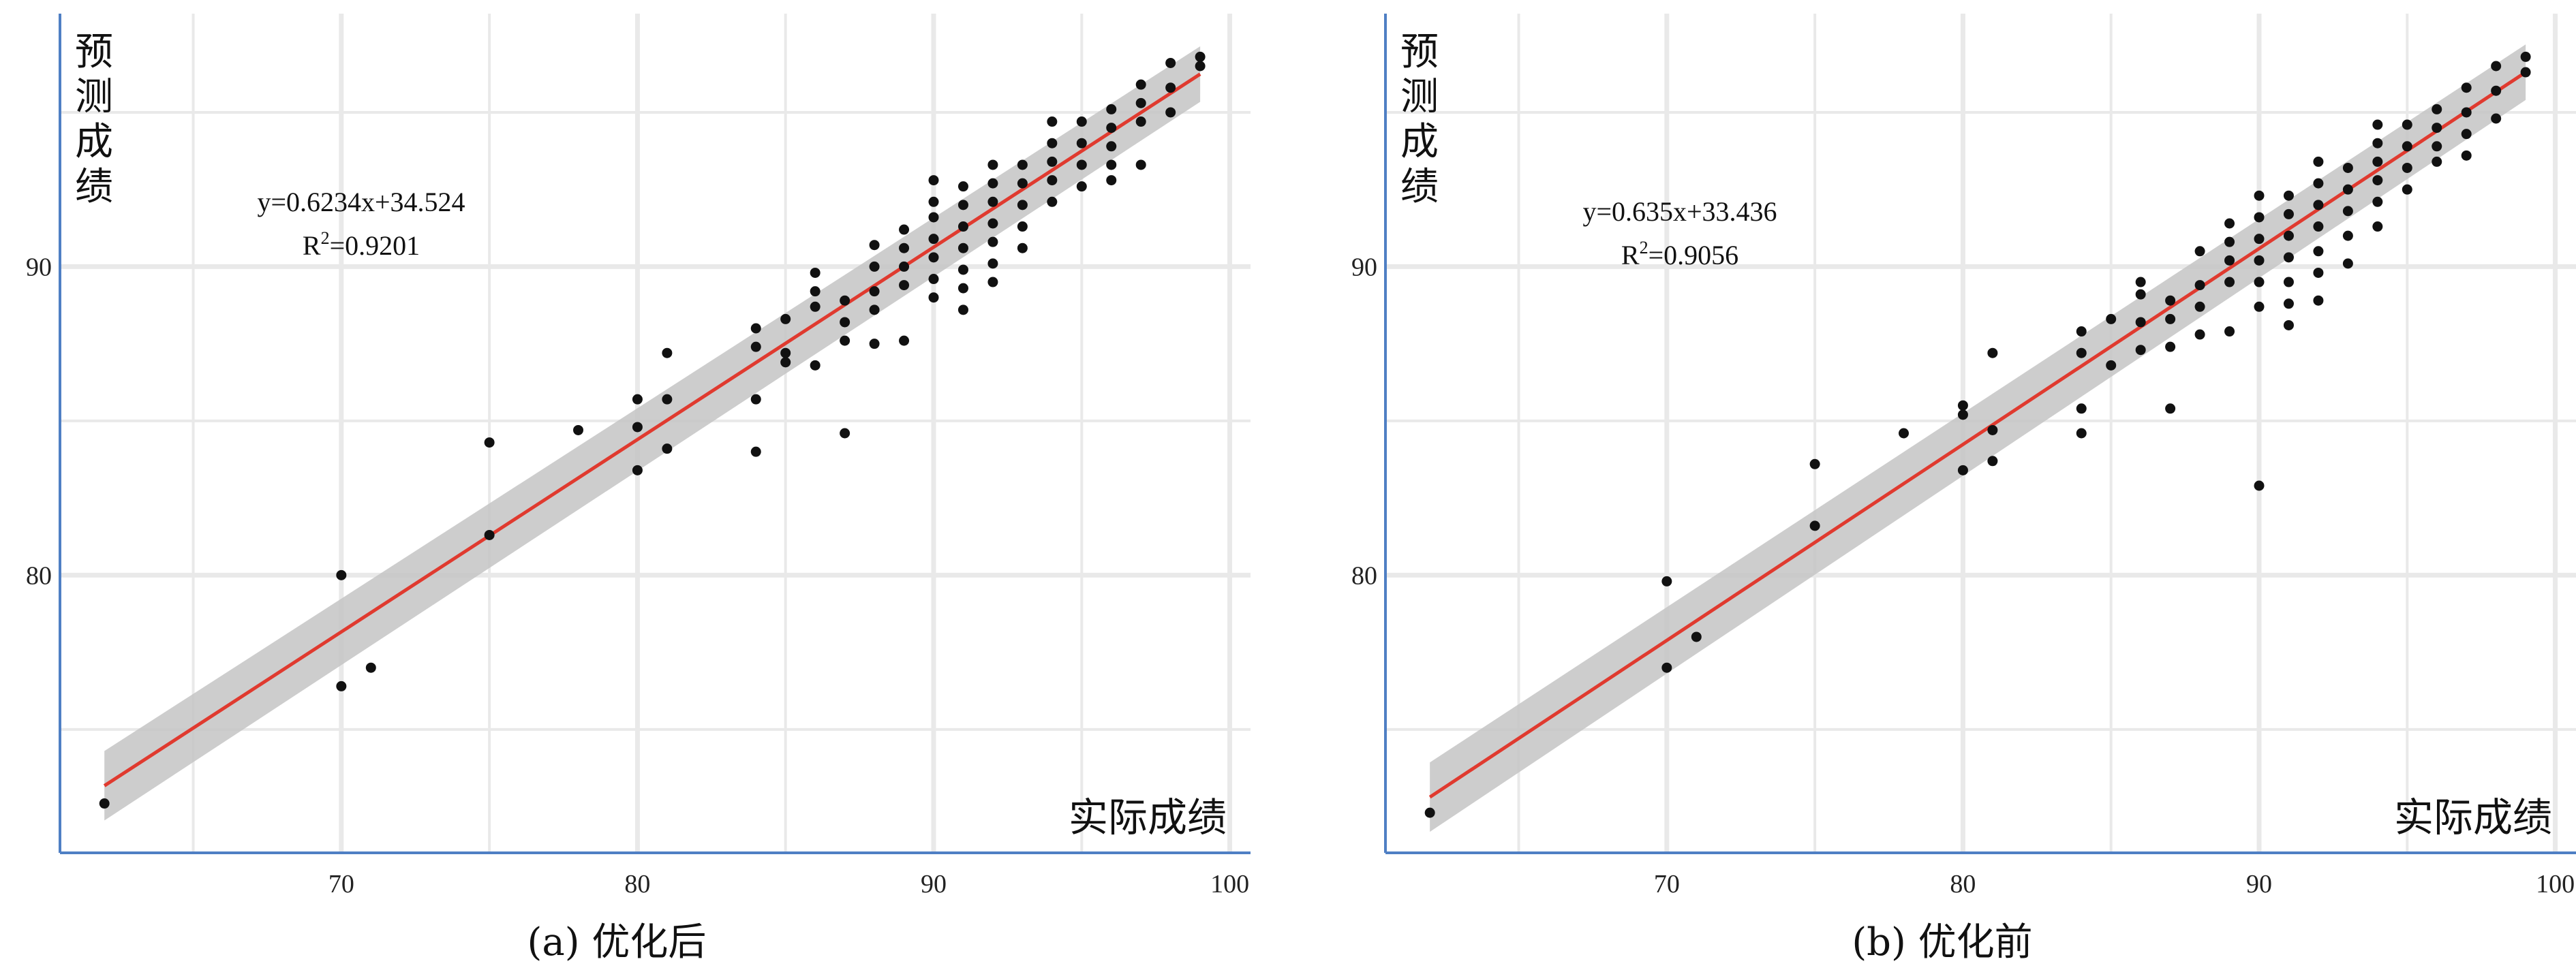 Image resolution: width=2576 pixels, height=970 pixels. What do you see at coordinates (1679, 211) in the screenshot?
I see `regression-equation: y=0.635x+33.436` at bounding box center [1679, 211].